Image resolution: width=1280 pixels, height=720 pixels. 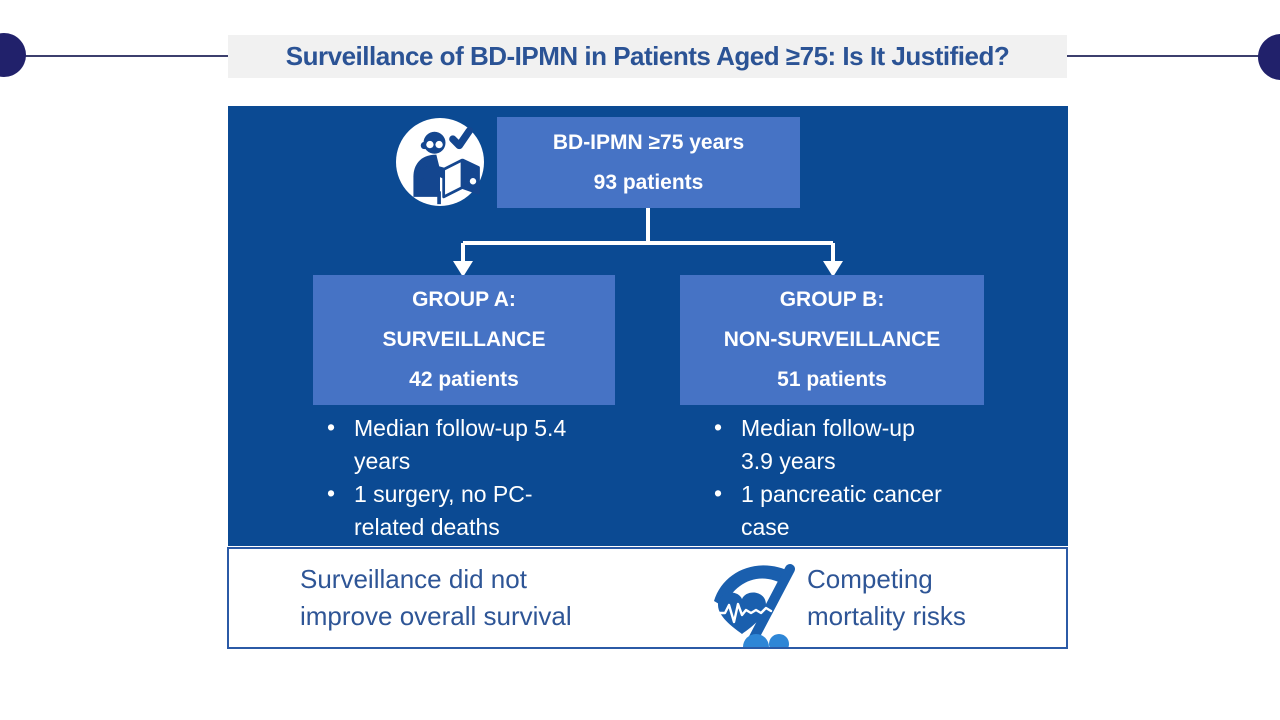 I want to click on list-item: 1 pancreatic cancer case, so click(x=867, y=510).